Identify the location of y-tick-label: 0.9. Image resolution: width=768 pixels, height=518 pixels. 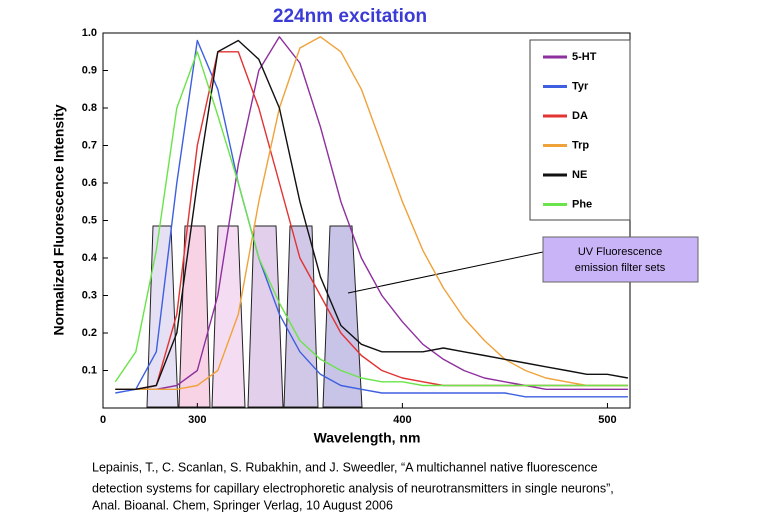
(89, 70).